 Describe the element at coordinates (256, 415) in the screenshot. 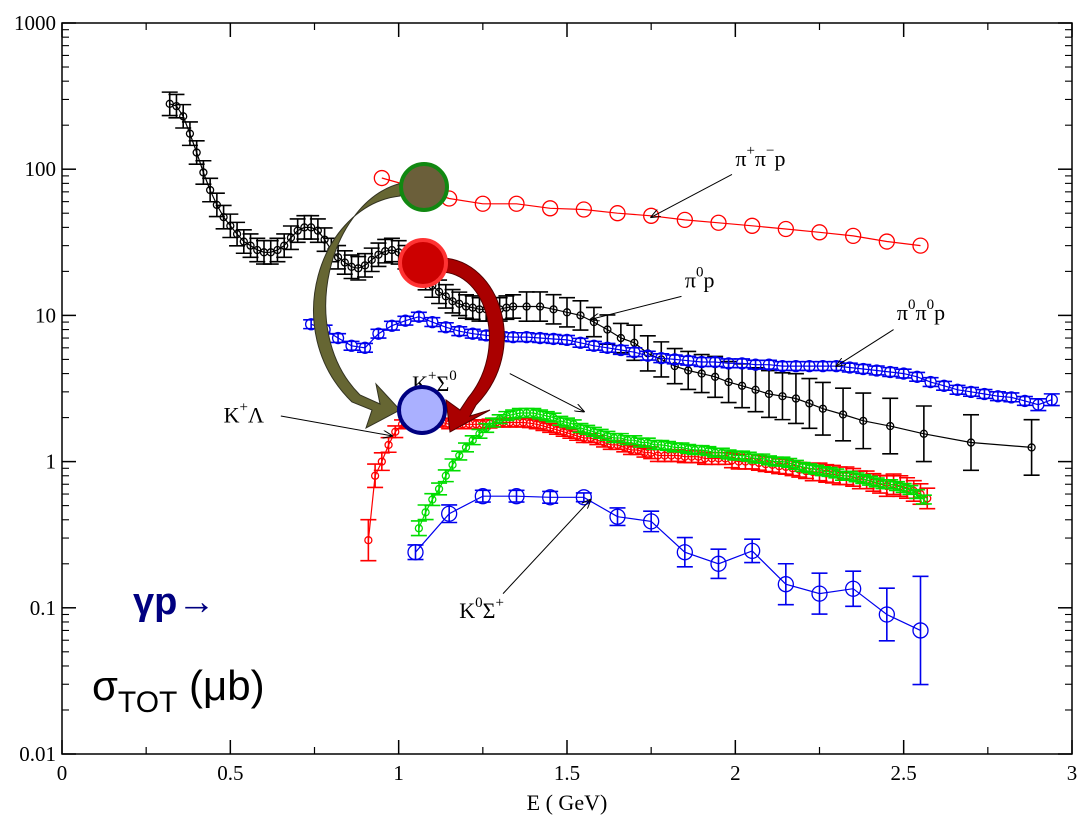

I see `label-tail: Λ` at that location.